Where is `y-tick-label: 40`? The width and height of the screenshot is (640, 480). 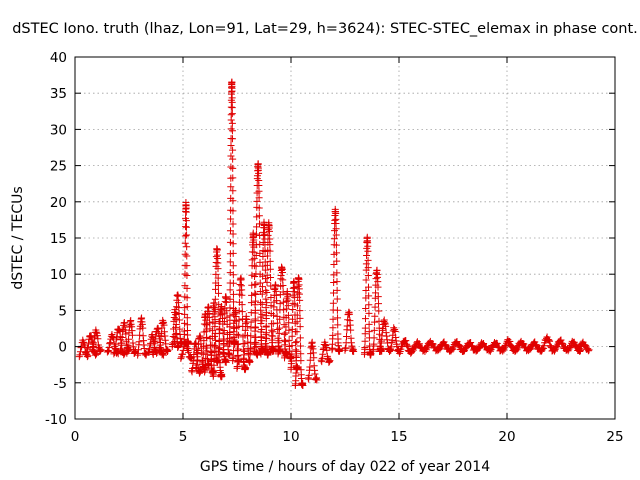
y-tick-label: 40 is located at coordinates (58, 58).